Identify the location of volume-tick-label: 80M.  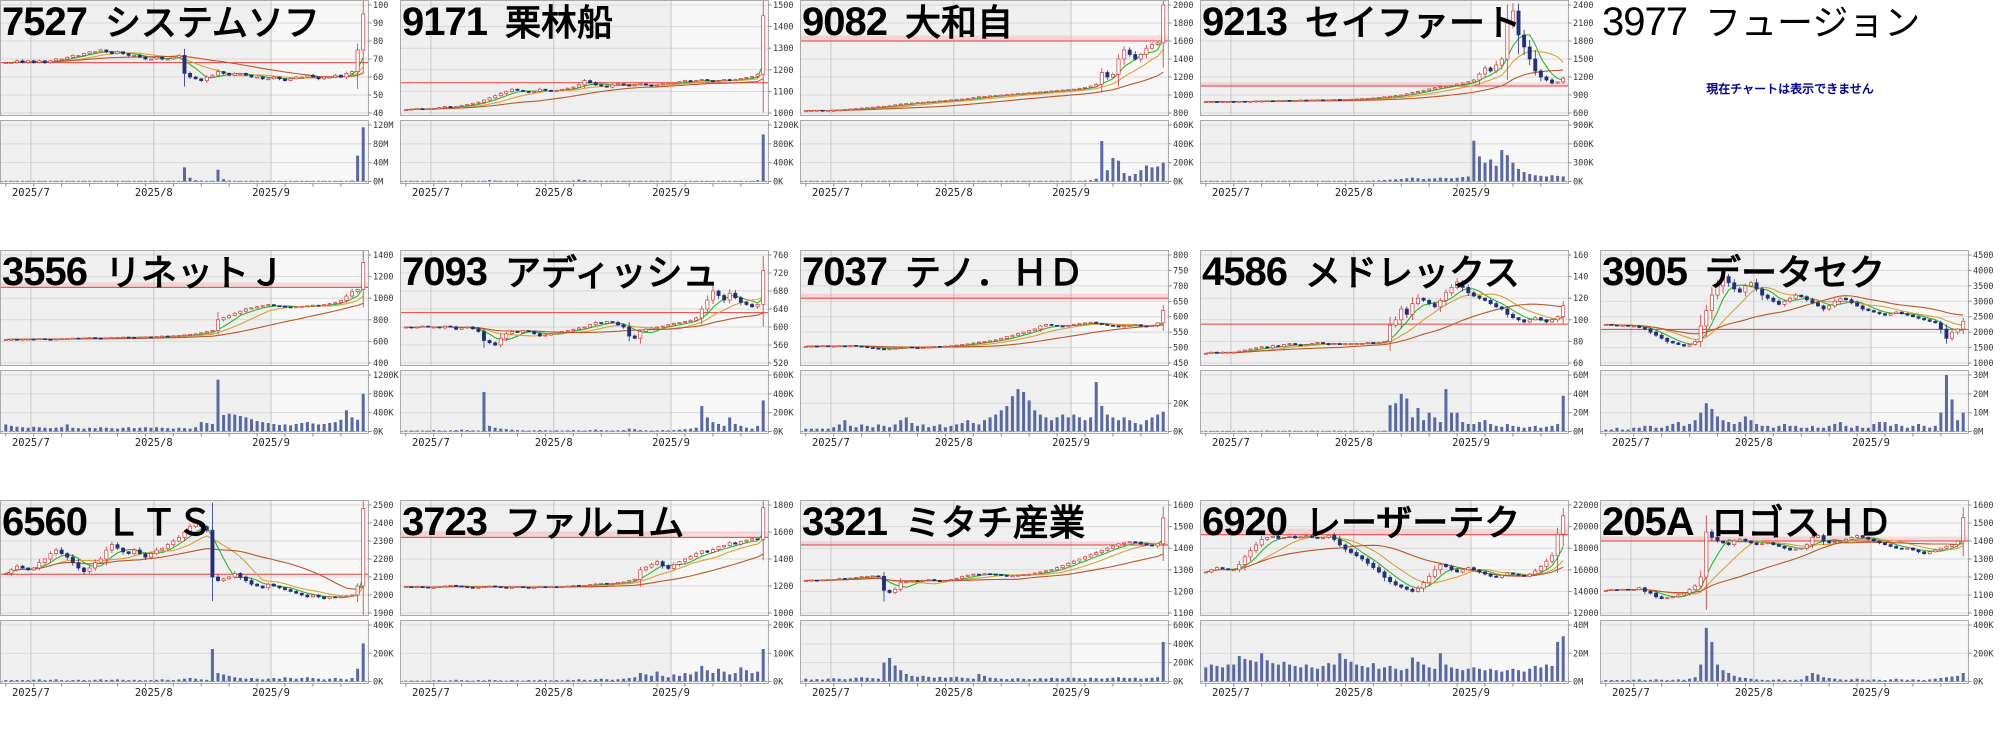
(380, 145).